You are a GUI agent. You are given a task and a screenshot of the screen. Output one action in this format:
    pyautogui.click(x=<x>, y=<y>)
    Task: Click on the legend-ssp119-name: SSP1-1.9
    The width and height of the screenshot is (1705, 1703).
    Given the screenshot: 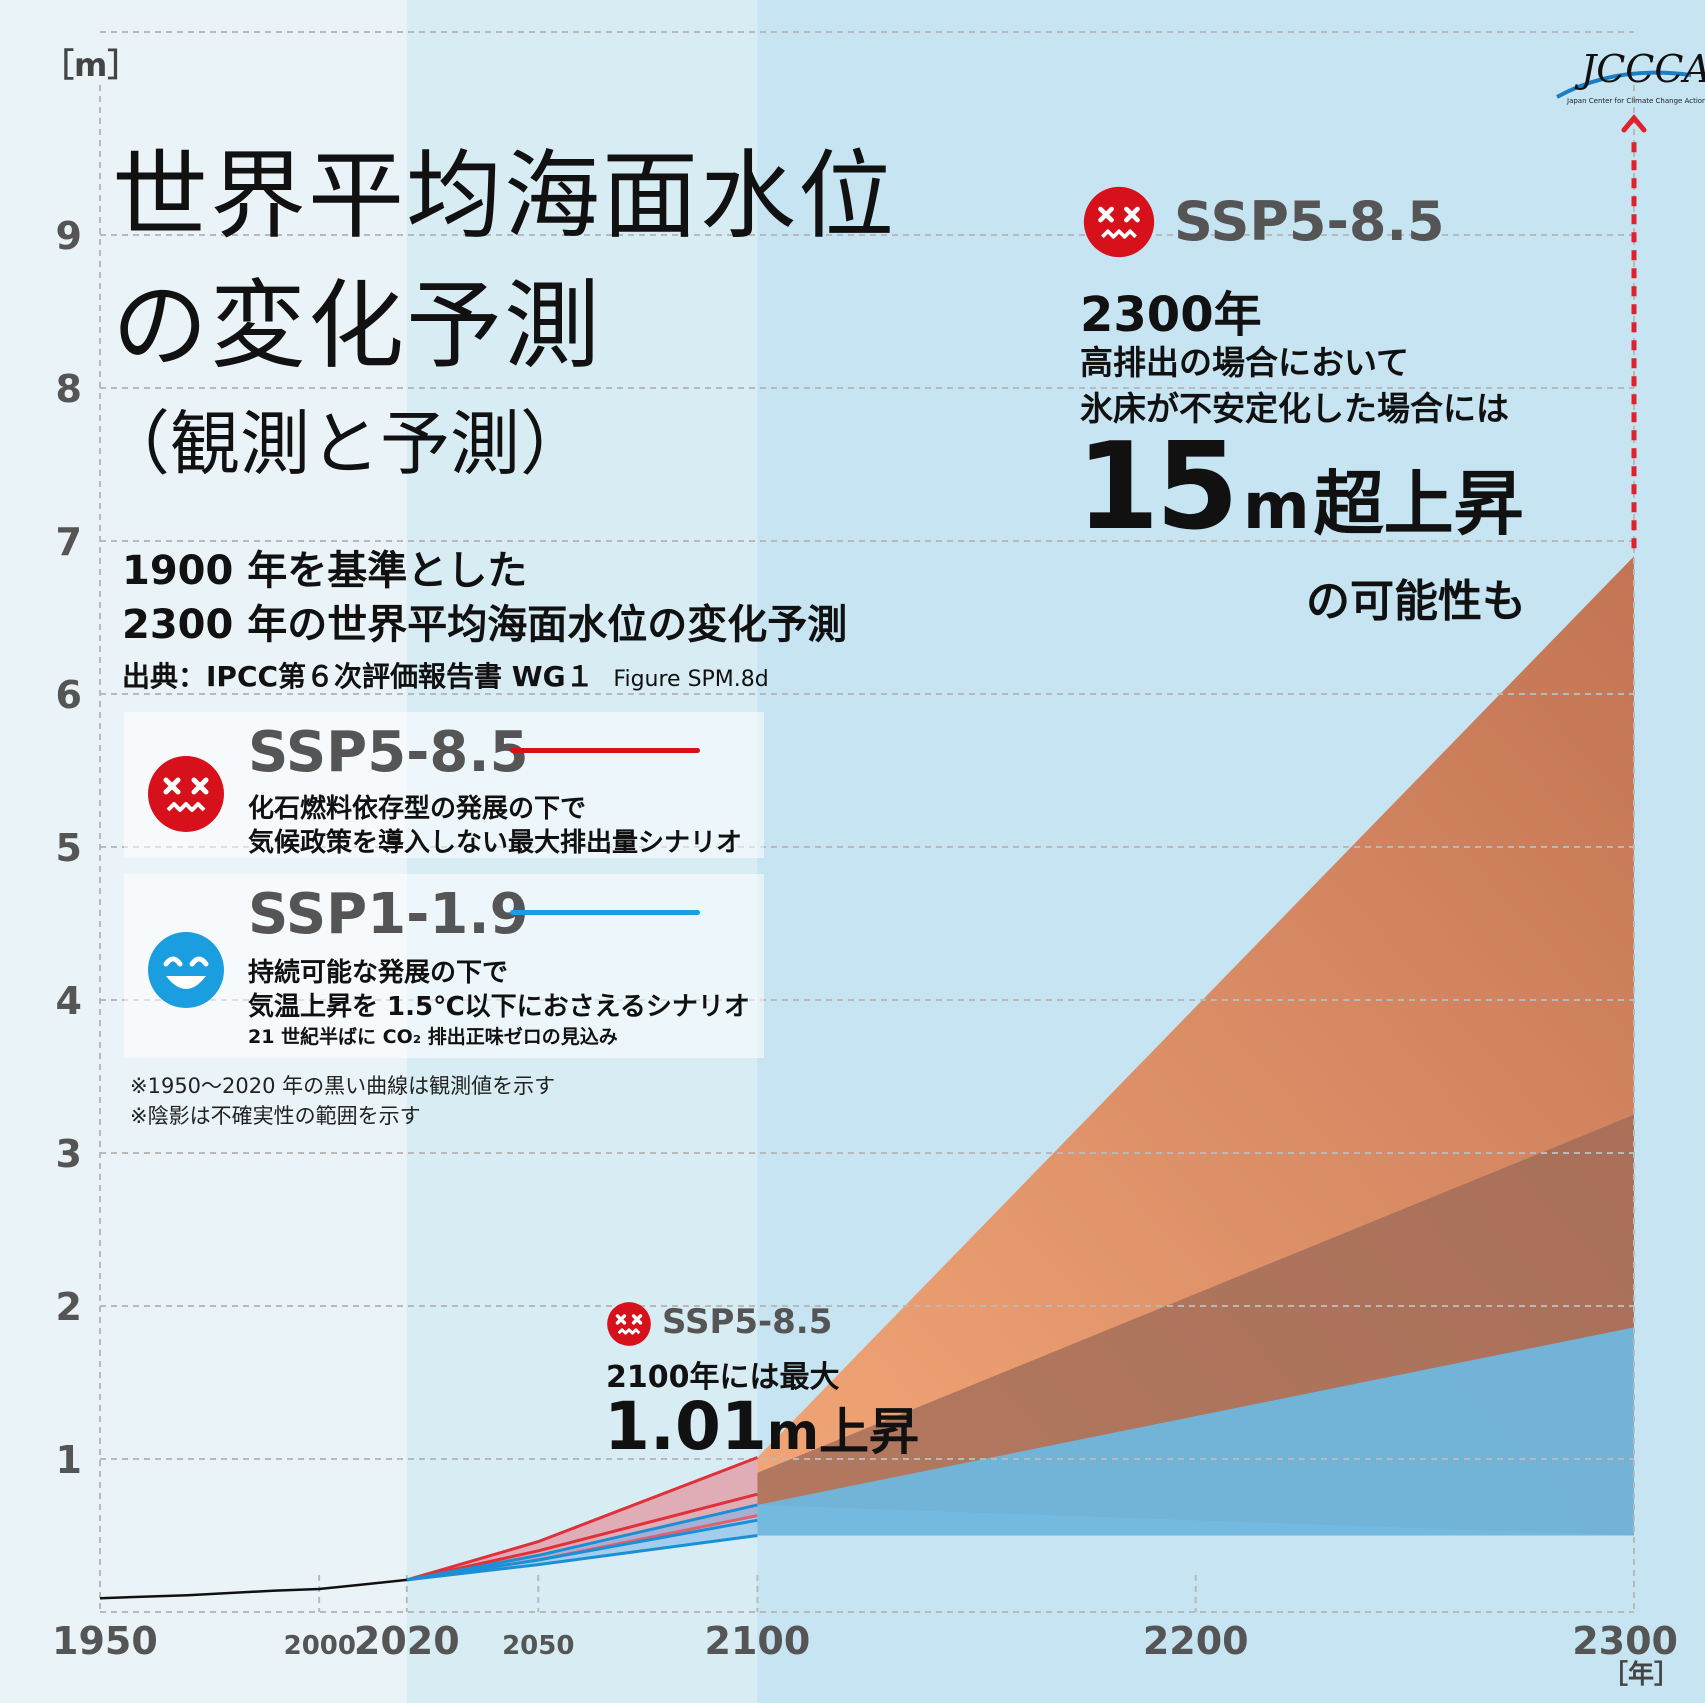 What is the action you would take?
    pyautogui.click(x=388, y=914)
    